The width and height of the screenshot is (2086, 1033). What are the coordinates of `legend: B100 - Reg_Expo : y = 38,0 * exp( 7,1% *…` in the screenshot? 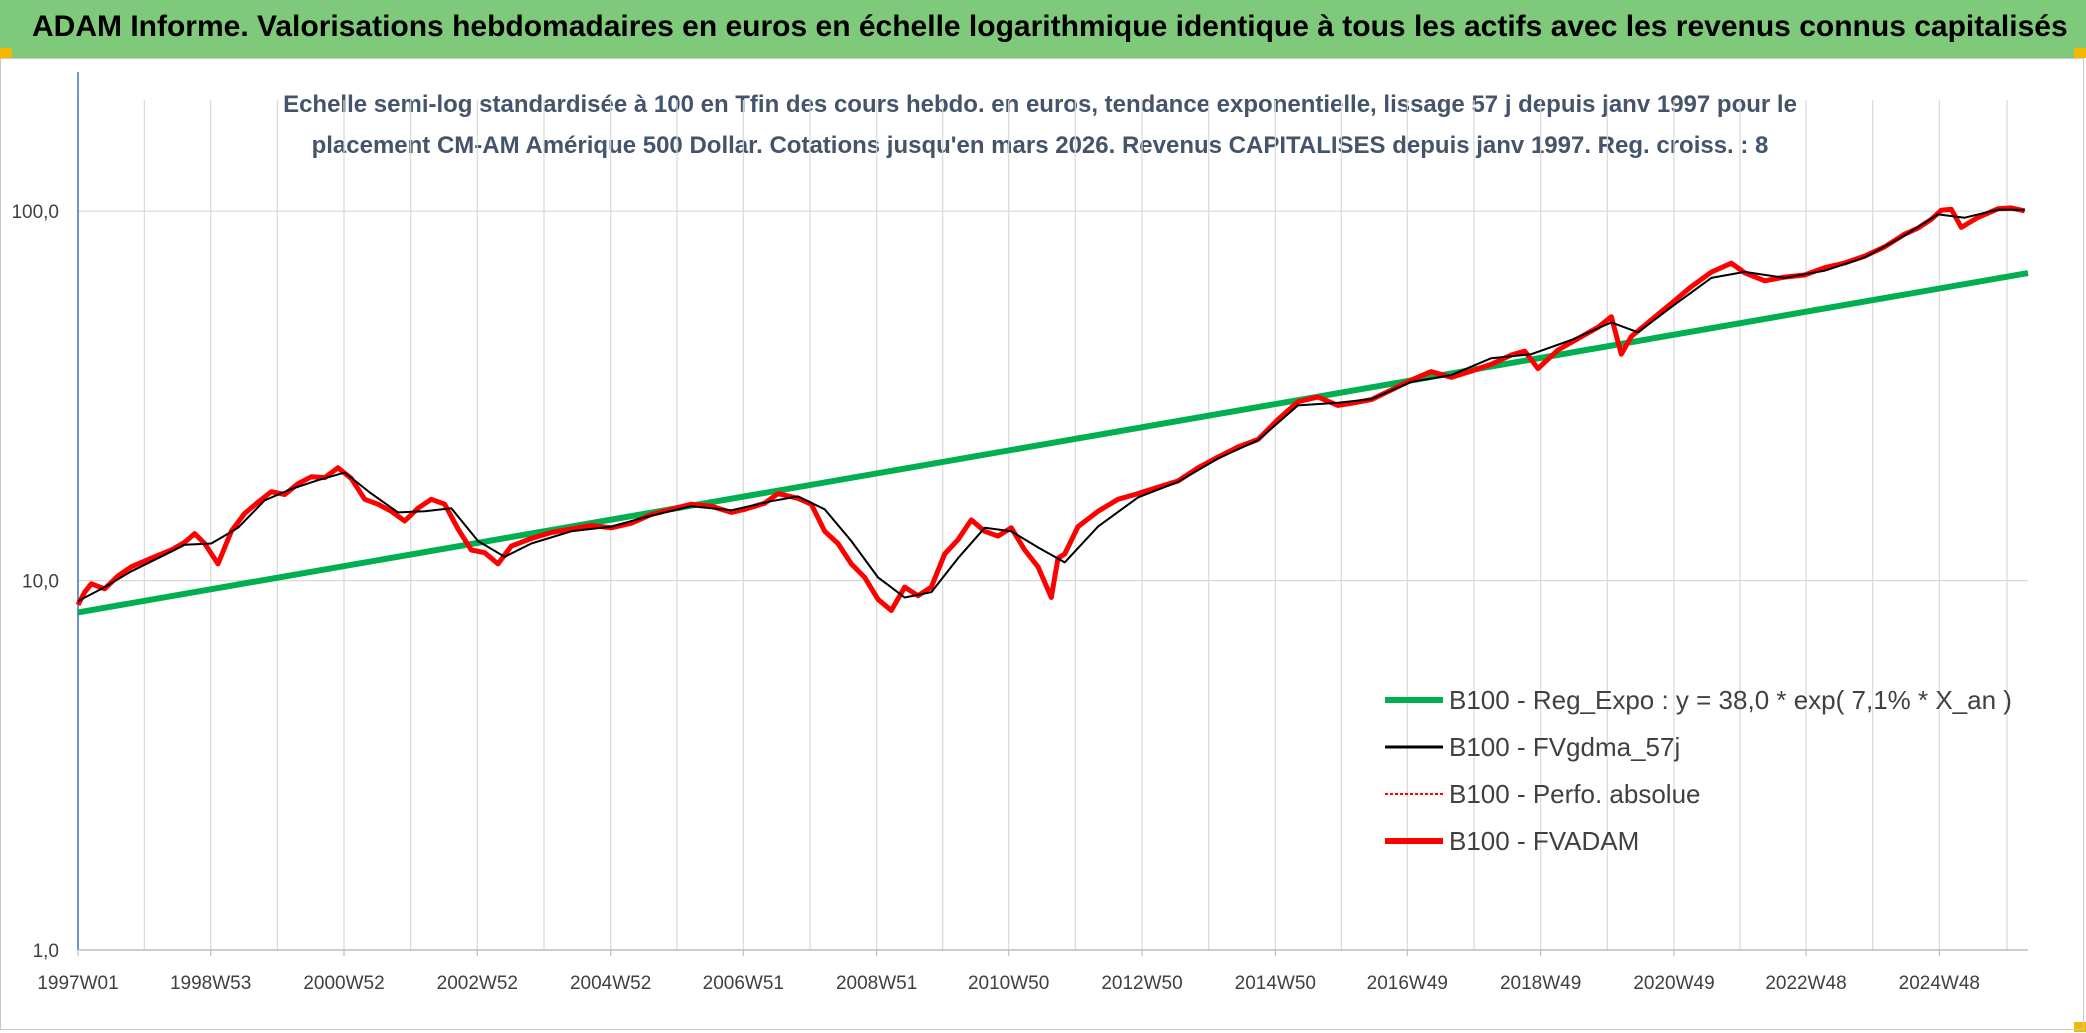 It's located at (1698, 770).